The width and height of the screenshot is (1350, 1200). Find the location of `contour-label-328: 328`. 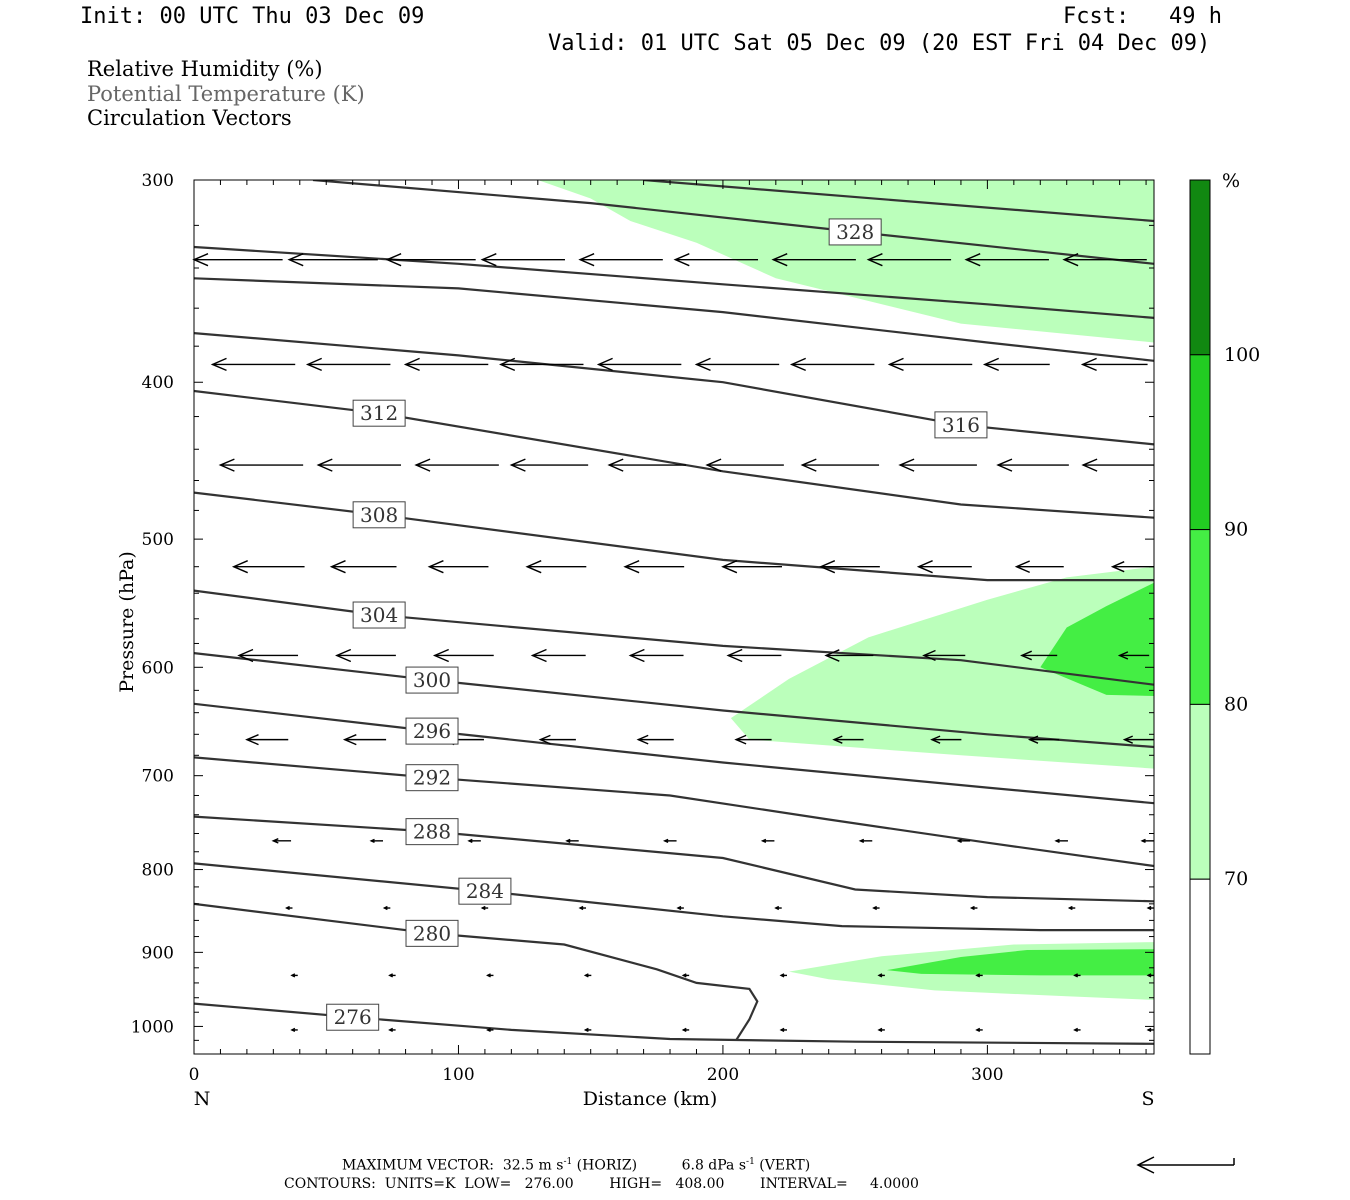

contour-label-328: 328 is located at coordinates (855, 232).